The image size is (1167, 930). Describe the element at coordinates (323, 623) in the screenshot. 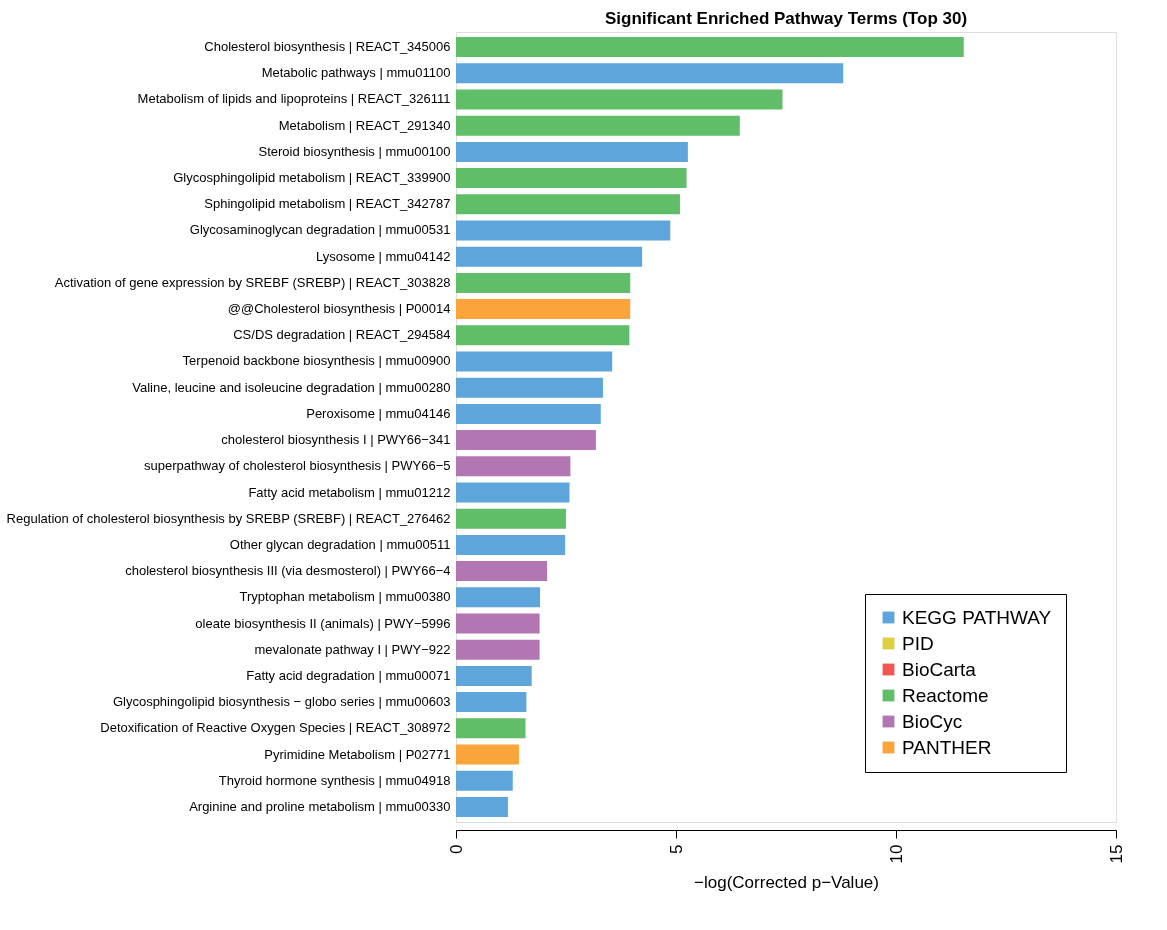

I see `y-tick-label: oleate biosynthesis II (animals) | PWY−5996` at that location.